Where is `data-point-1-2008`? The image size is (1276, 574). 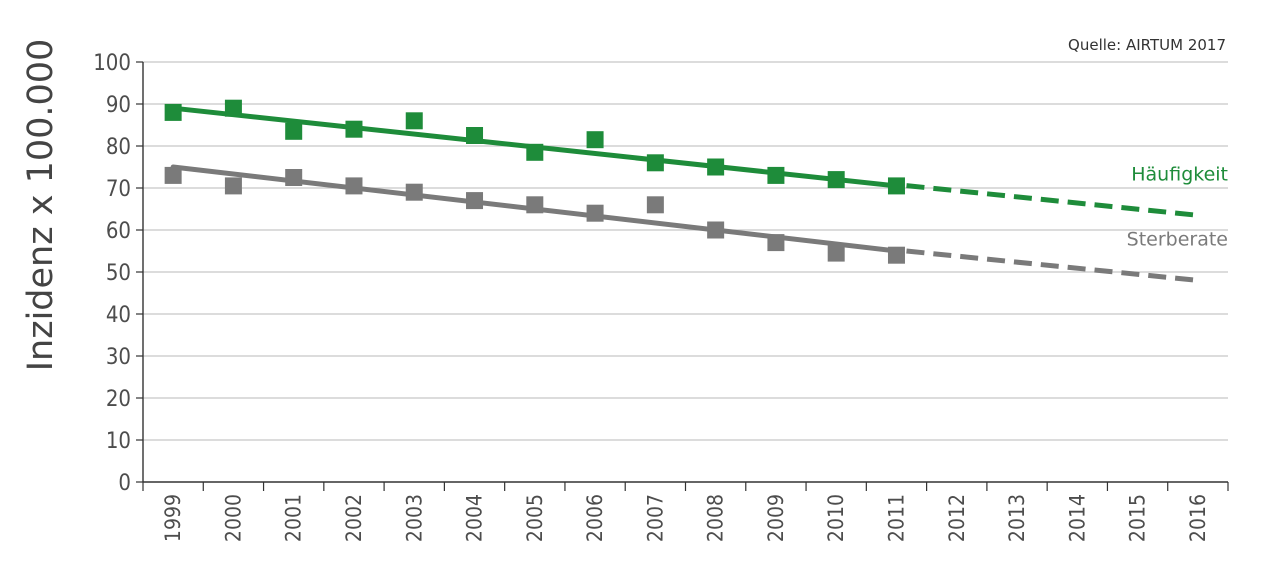
data-point-1-2008 is located at coordinates (716, 230).